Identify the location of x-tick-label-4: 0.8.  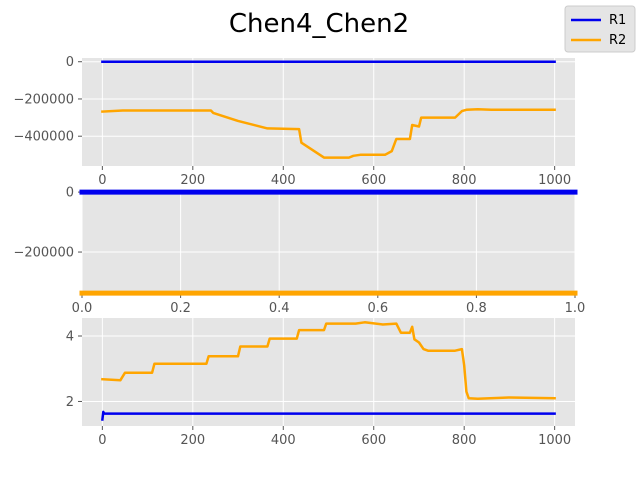
(476, 308).